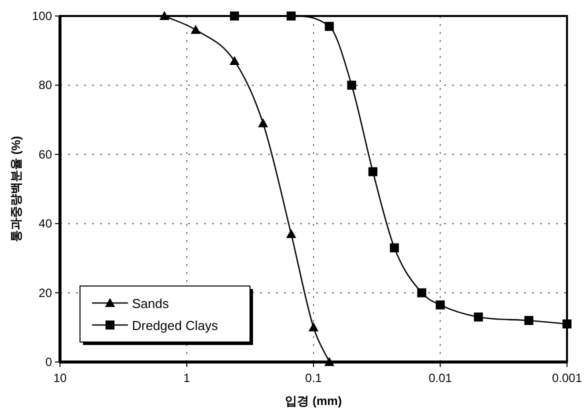 The height and width of the screenshot is (414, 587). I want to click on x-tick-label: 1, so click(186, 378).